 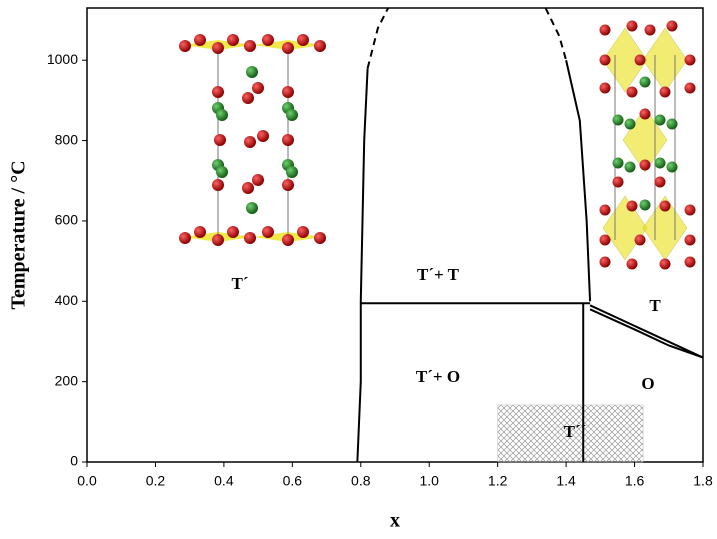 I want to click on x-tick-label: 0.4, so click(x=224, y=481).